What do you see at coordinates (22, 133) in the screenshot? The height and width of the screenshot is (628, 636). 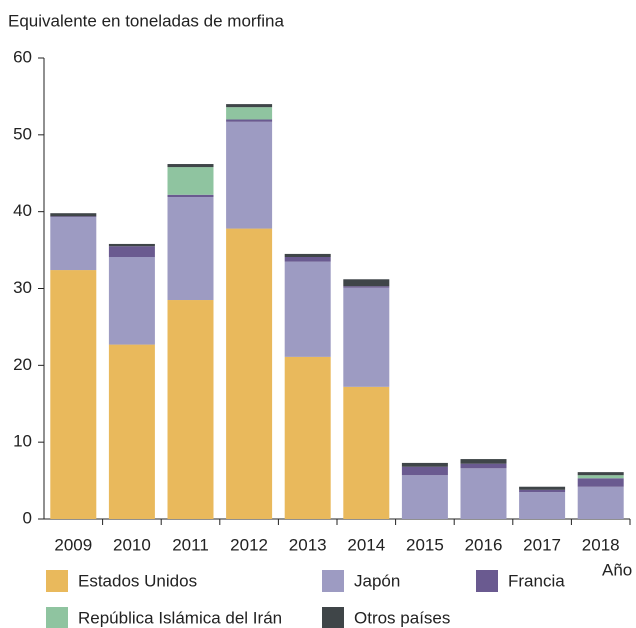 I see `y-tick-label: 50` at bounding box center [22, 133].